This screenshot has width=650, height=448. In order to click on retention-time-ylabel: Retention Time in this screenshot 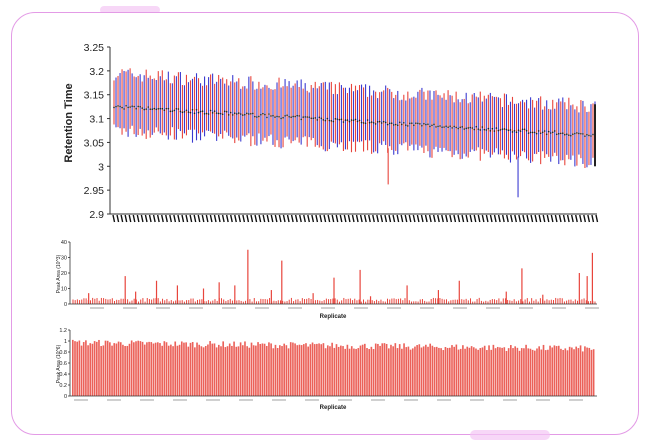, I will do `click(69, 122)`.